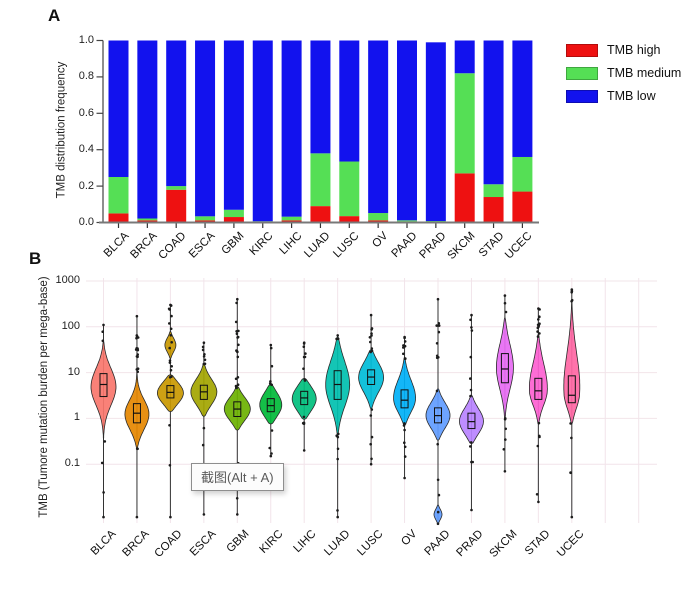  I want to click on panel-a-label: A, so click(54, 15).